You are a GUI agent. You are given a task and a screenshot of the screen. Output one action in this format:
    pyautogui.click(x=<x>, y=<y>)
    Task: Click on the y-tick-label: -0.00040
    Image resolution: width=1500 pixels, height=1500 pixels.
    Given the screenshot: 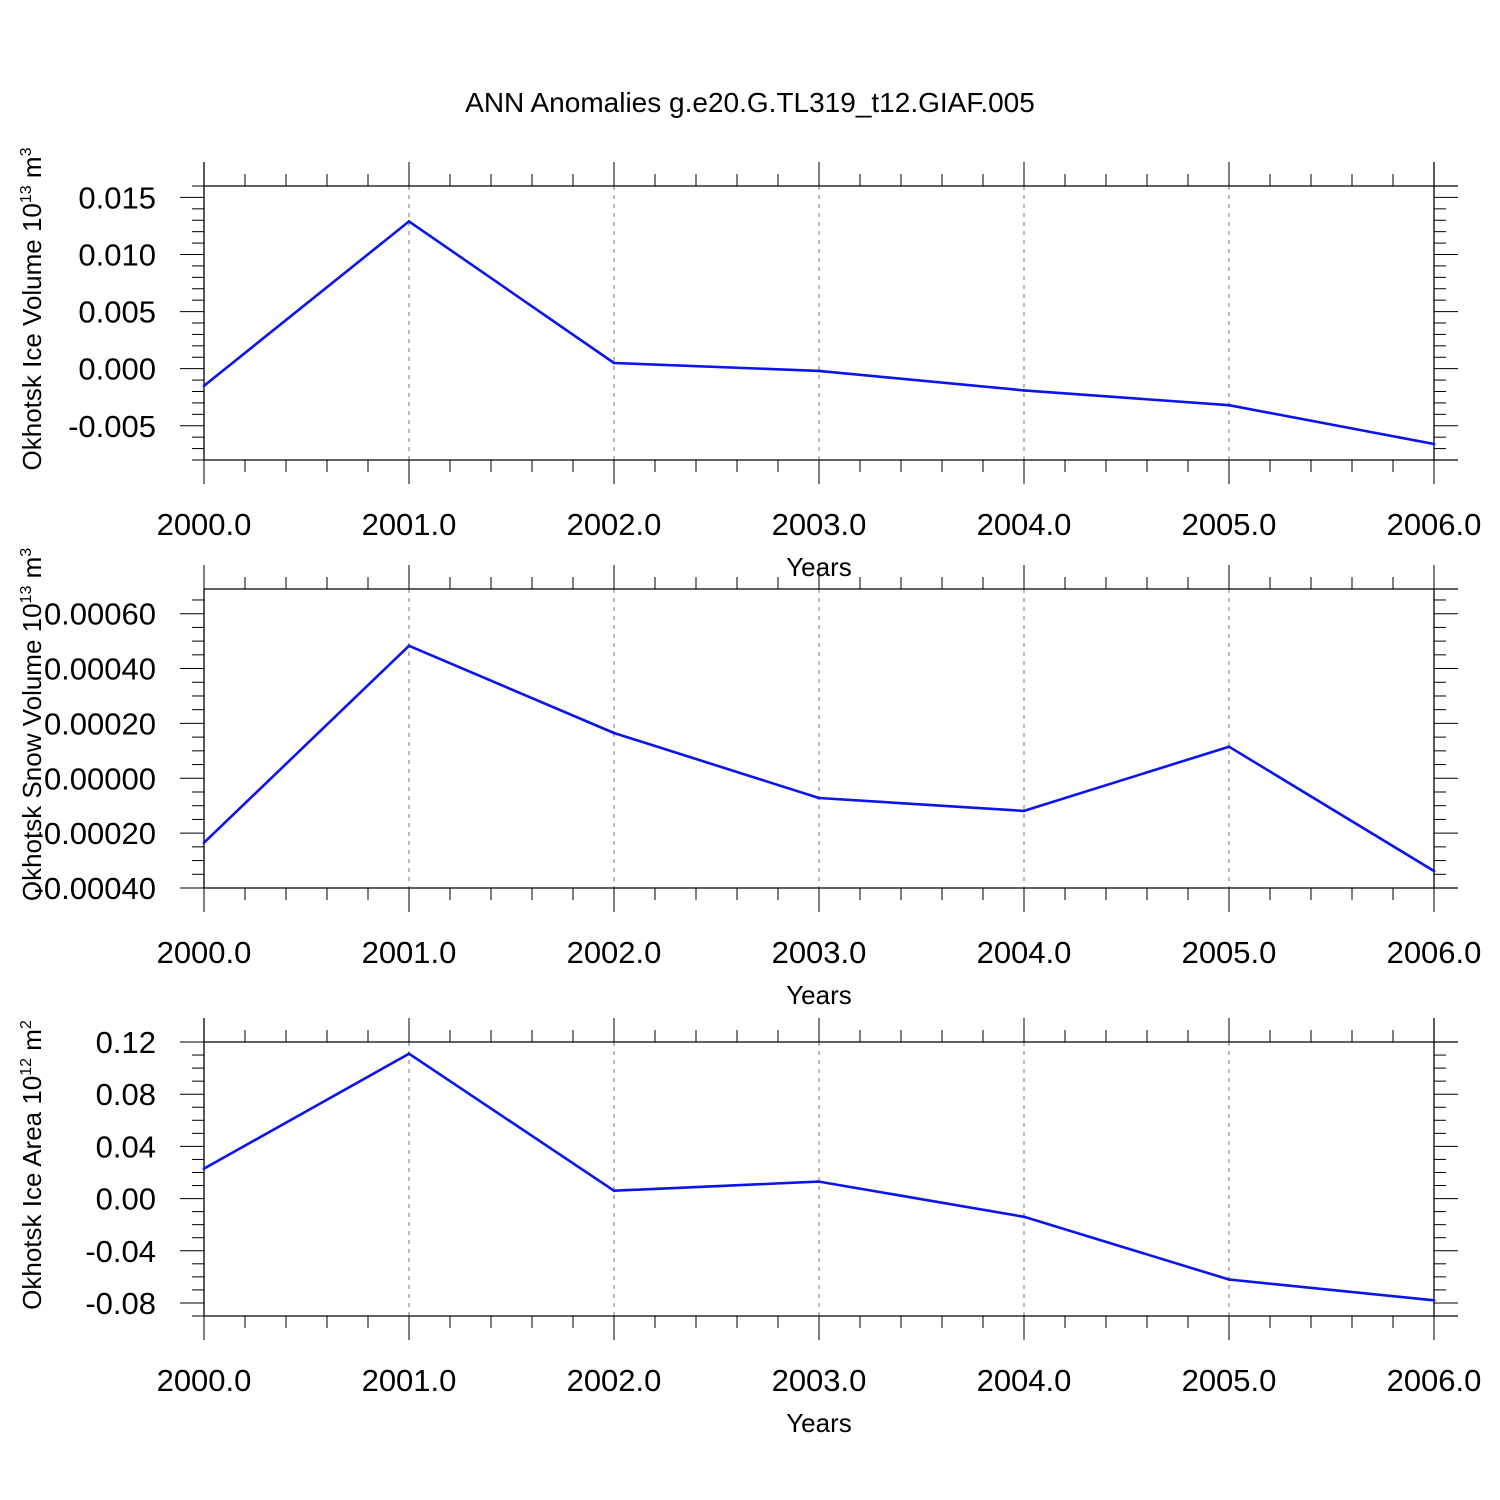 What is the action you would take?
    pyautogui.click(x=95, y=888)
    